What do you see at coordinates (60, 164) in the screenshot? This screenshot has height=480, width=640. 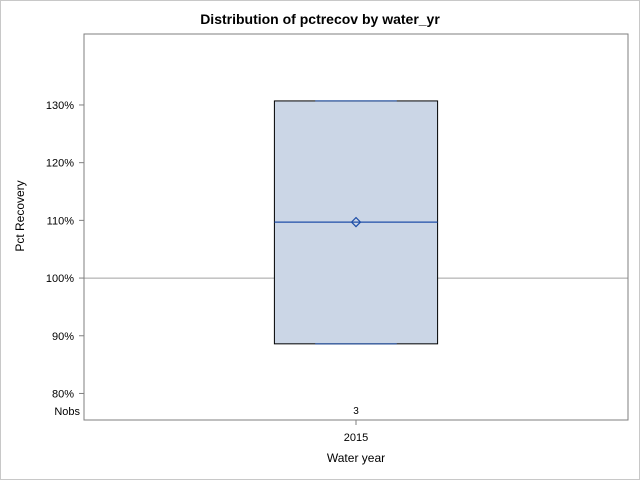 I see `y-tick-label: 120%` at bounding box center [60, 164].